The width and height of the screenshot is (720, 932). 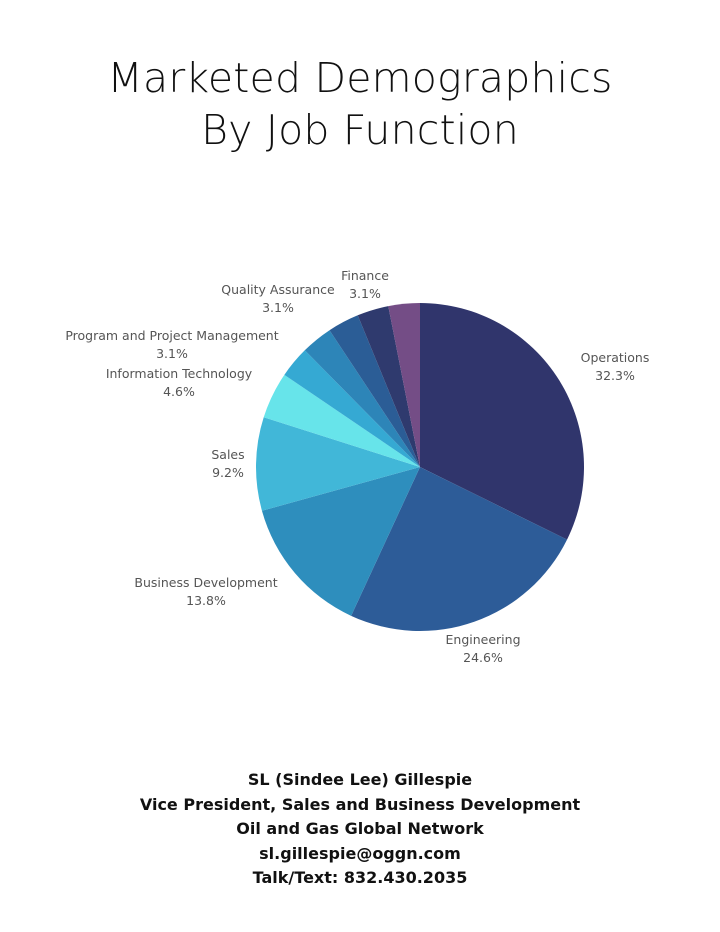 I want to click on slice-label-quality-assurance: Quality Assurance, so click(x=278, y=289).